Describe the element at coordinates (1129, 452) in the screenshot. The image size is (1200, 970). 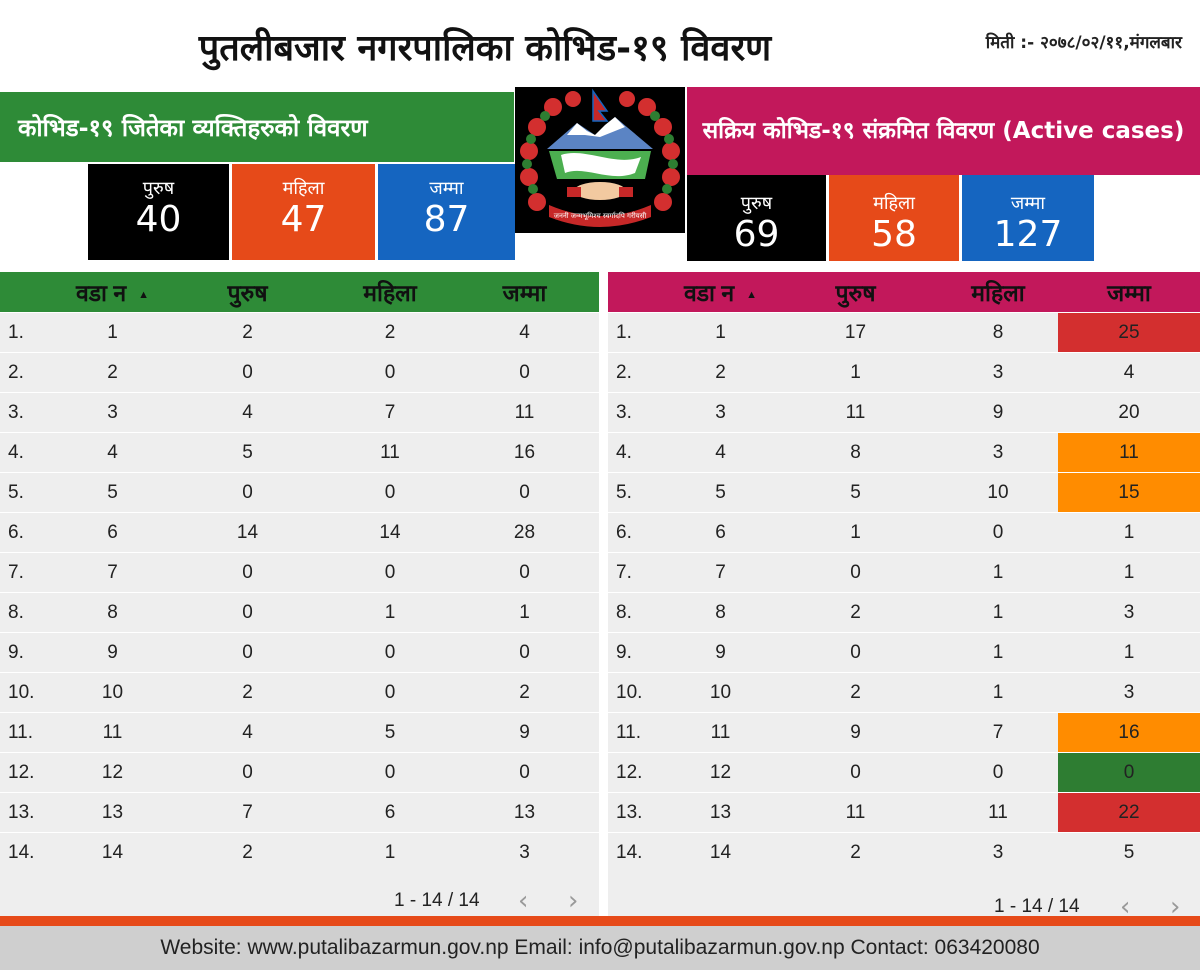
I see `total-cell: 11` at that location.